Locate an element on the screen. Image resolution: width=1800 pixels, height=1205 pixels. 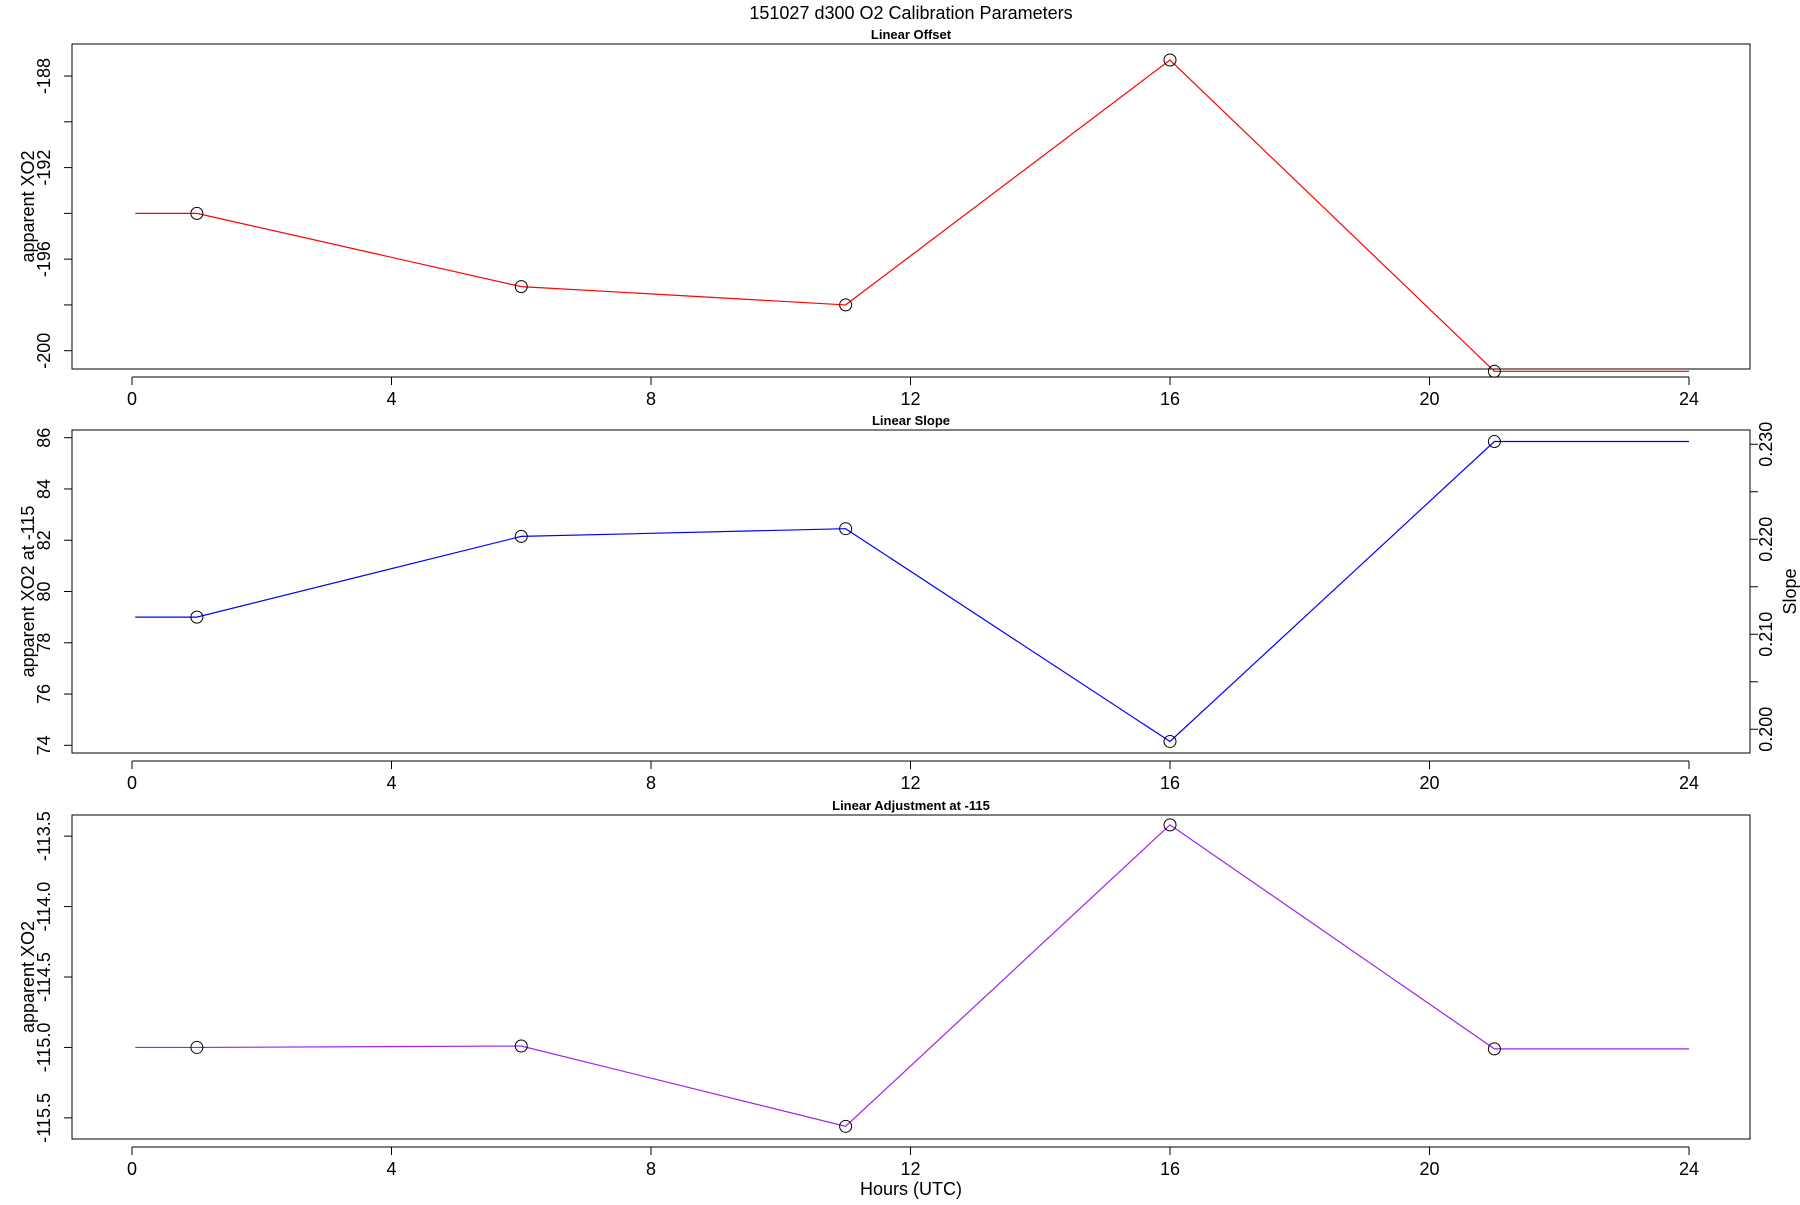
y-tick-label: -113.5 is located at coordinates (44, 836).